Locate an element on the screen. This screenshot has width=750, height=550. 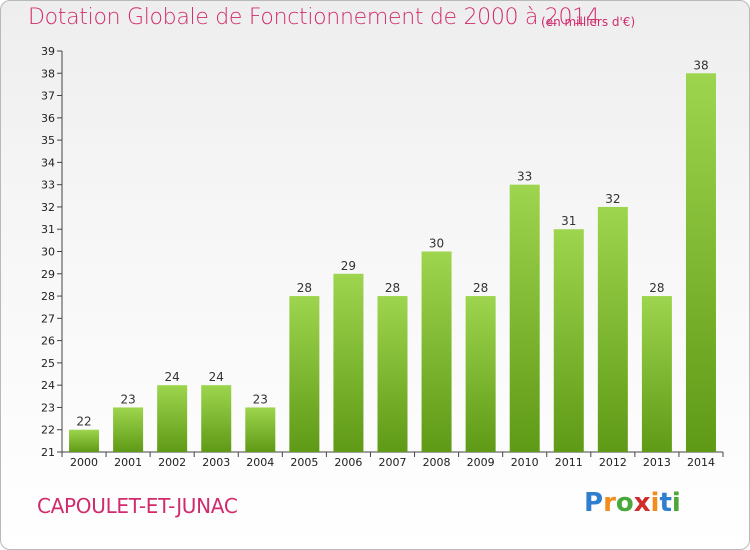
commune-name: CAPOULET-ET-JUNAC is located at coordinates (137, 506).